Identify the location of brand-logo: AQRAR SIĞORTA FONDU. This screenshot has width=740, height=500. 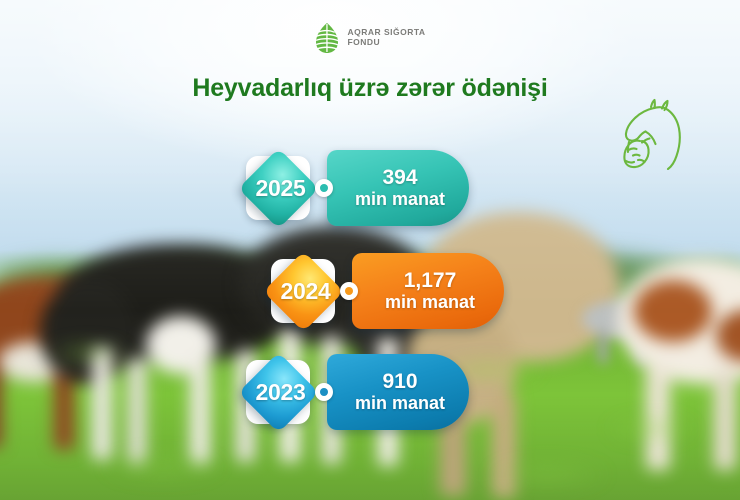
(370, 38).